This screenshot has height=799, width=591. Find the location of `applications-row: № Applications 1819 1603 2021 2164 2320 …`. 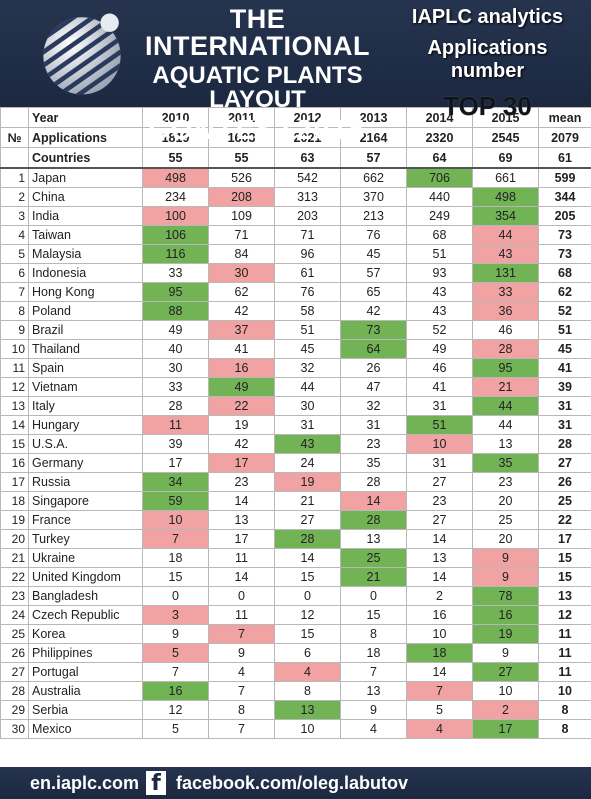

applications-row: № Applications 1819 1603 2021 2164 2320 … is located at coordinates (295, 137).